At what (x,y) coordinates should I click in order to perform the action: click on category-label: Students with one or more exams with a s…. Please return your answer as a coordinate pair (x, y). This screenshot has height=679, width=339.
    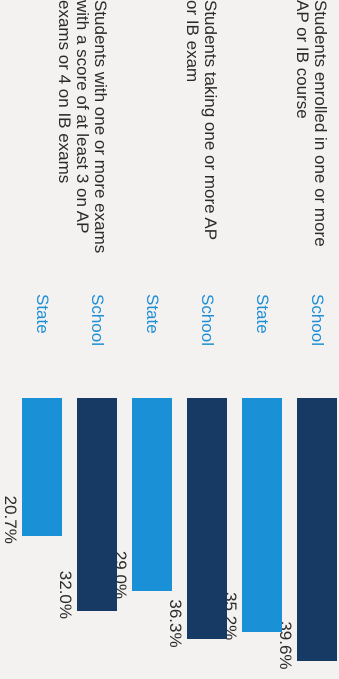
    Looking at the image, I should click on (82, 127).